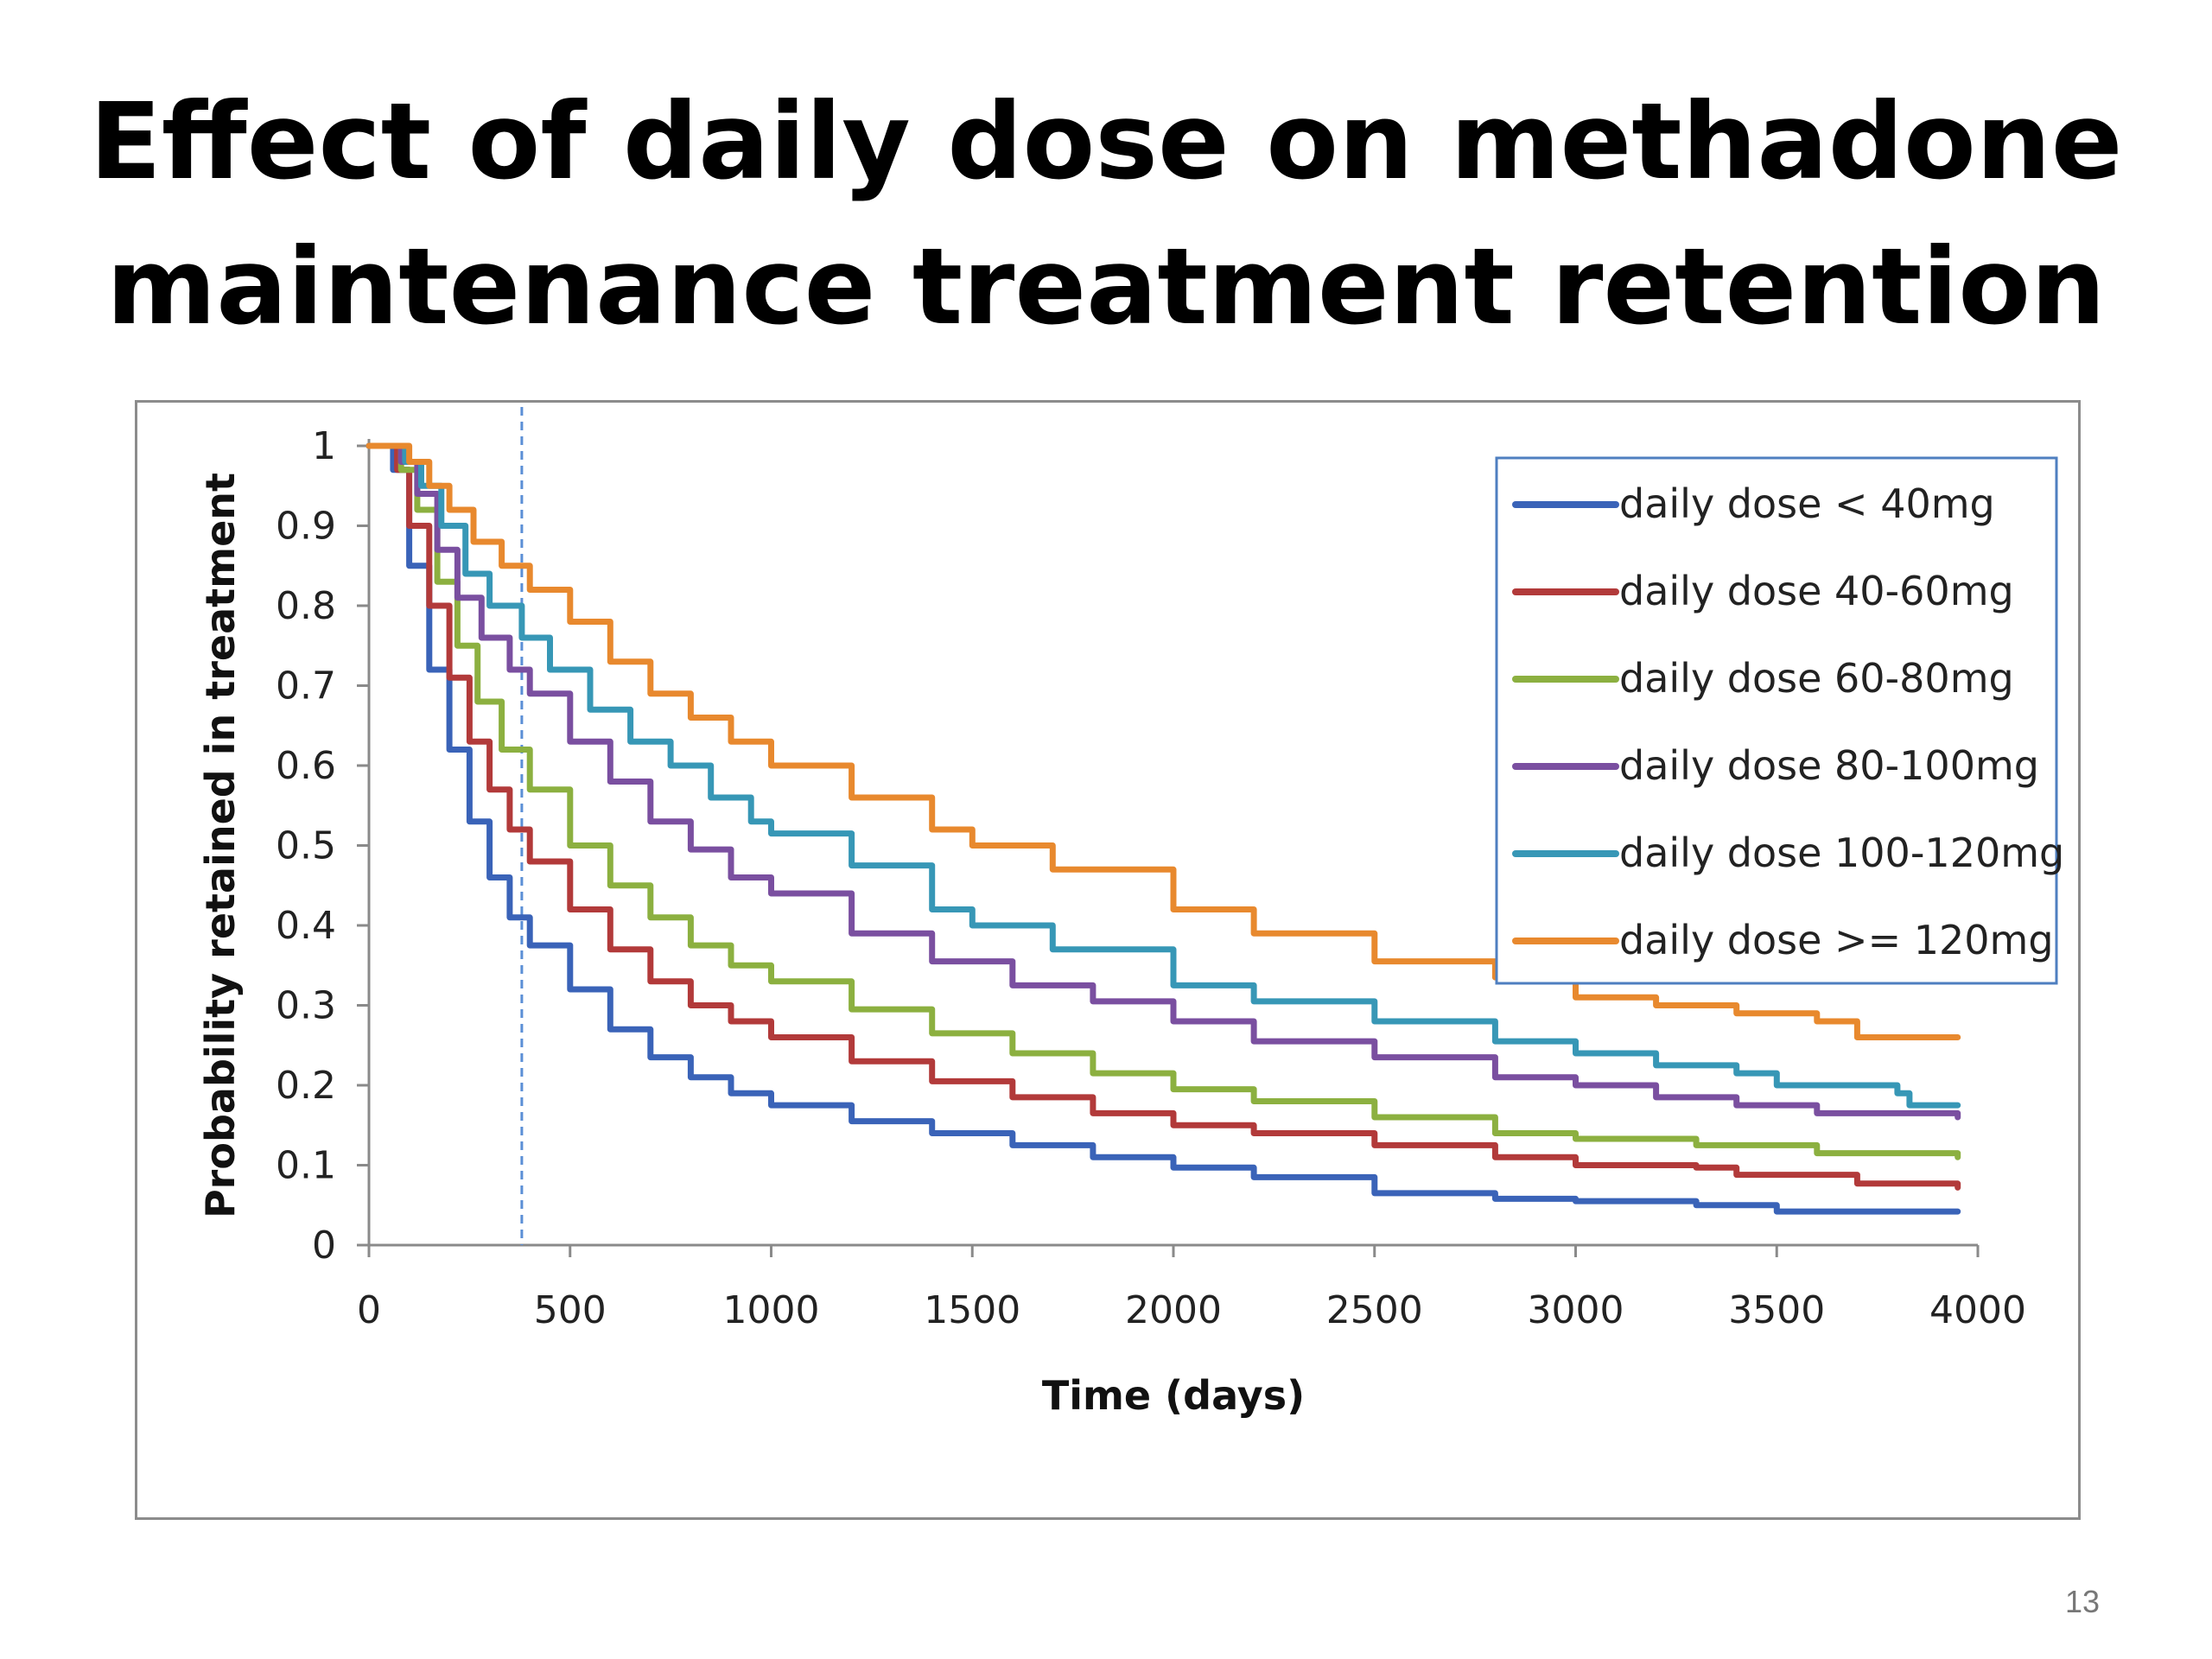 This screenshot has height=1659, width=2212. I want to click on y-tick-label: 0.9, so click(306, 527).